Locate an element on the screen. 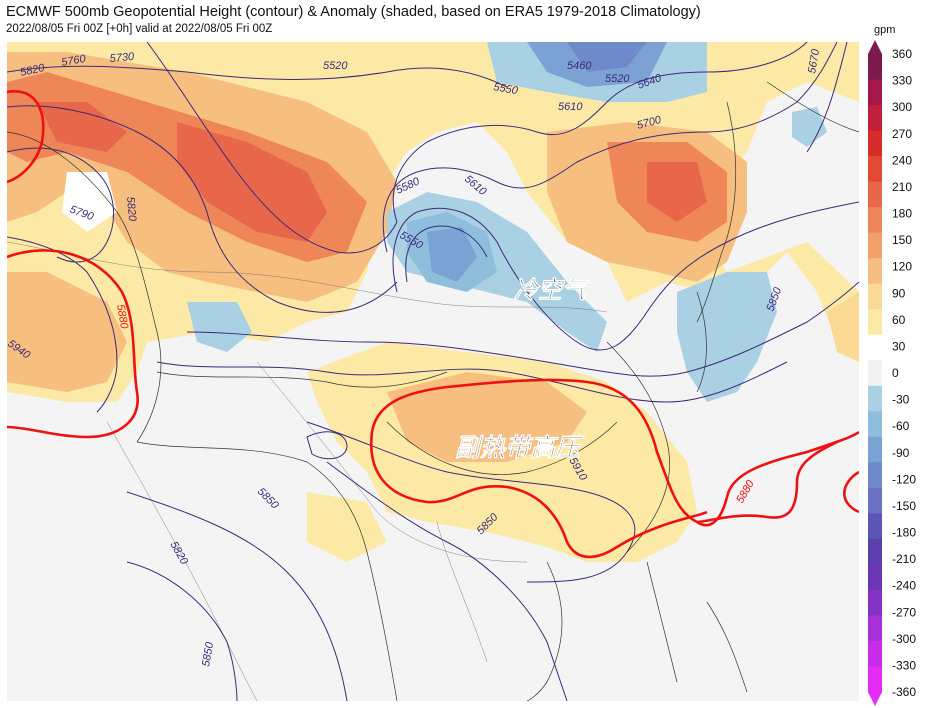 This screenshot has height=708, width=927. colorbar-tick-label: -120 is located at coordinates (904, 479).